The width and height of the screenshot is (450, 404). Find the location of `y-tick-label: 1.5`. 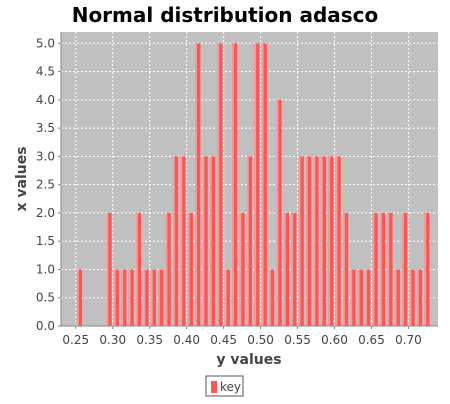

y-tick-label: 1.5 is located at coordinates (45, 241).